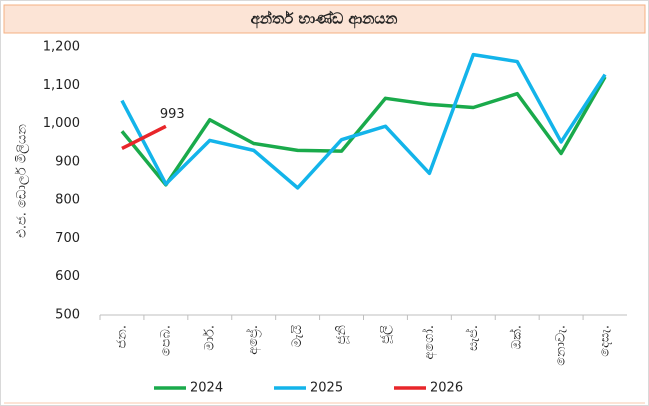 The width and height of the screenshot is (649, 406). What do you see at coordinates (67, 161) in the screenshot?
I see `y-tick-label: 900` at bounding box center [67, 161].